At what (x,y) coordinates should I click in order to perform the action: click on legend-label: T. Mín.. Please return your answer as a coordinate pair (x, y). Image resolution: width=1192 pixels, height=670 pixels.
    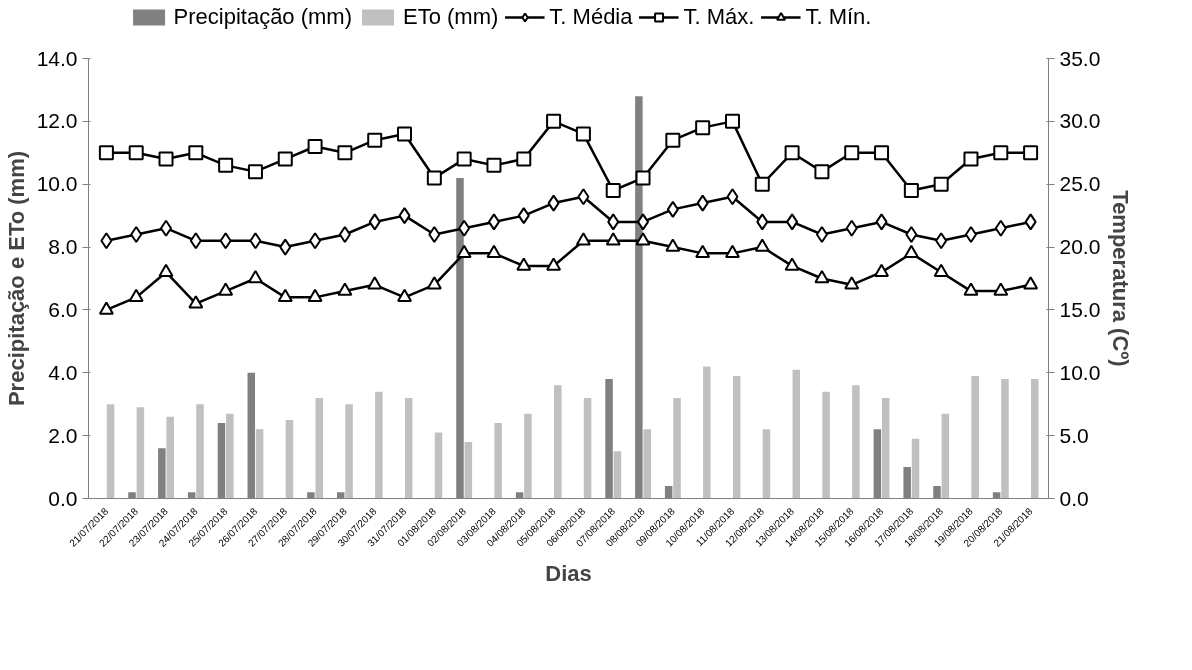
    Looking at the image, I should click on (838, 17).